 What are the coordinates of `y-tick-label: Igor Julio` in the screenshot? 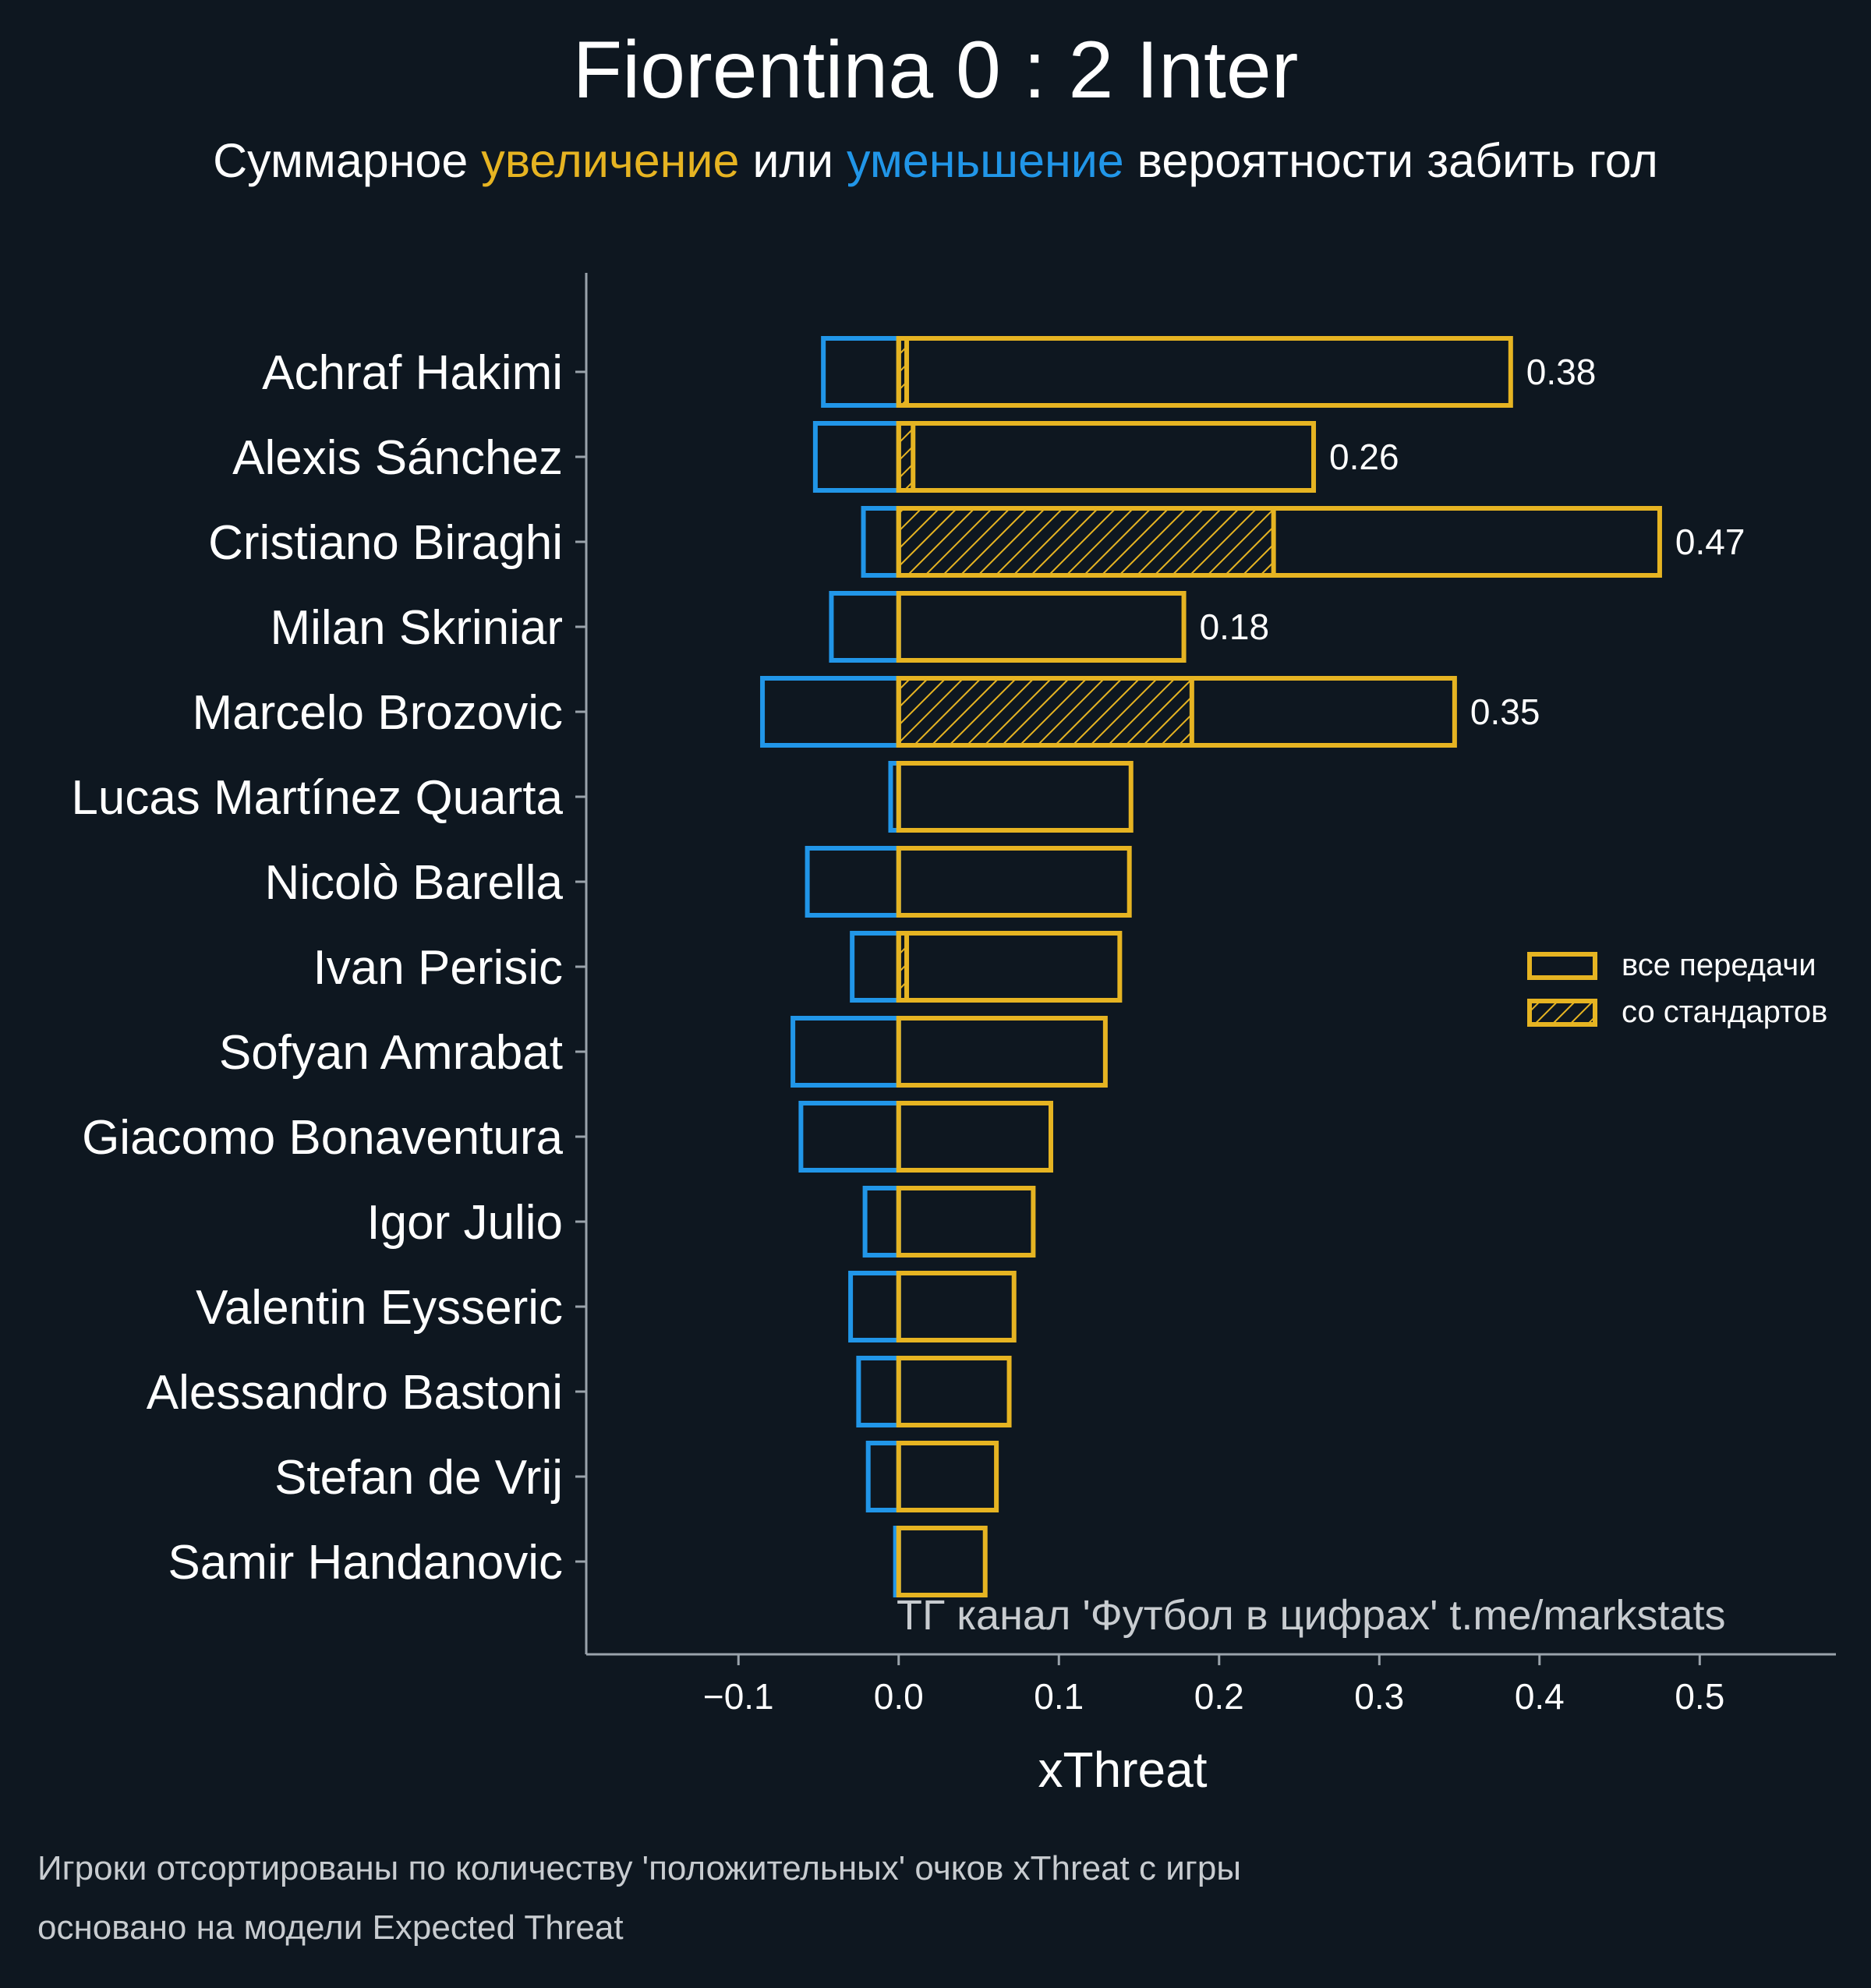 It's located at (464, 1223).